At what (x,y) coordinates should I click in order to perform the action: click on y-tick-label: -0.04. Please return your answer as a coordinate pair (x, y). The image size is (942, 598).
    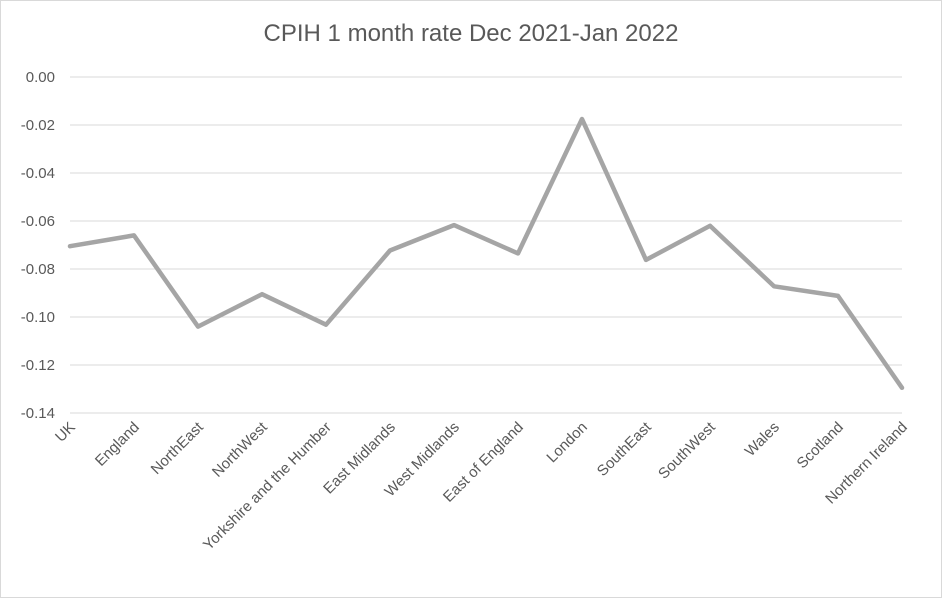
    Looking at the image, I should click on (38, 173).